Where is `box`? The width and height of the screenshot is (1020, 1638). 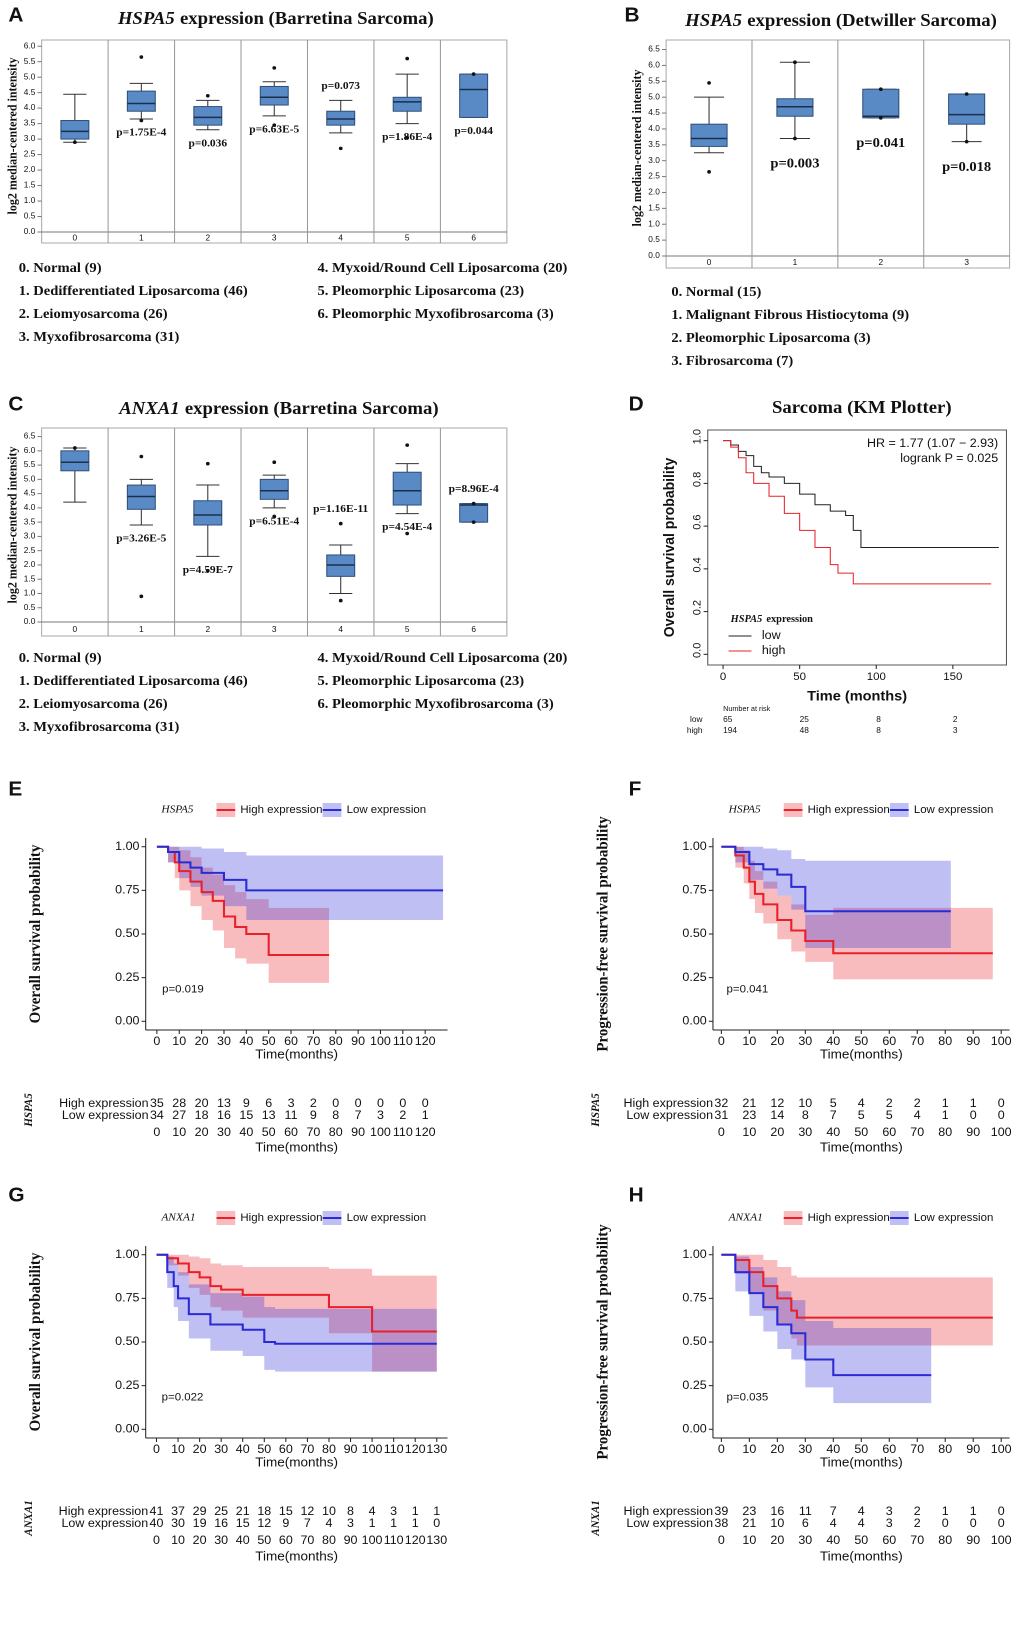
box is located at coordinates (341, 118).